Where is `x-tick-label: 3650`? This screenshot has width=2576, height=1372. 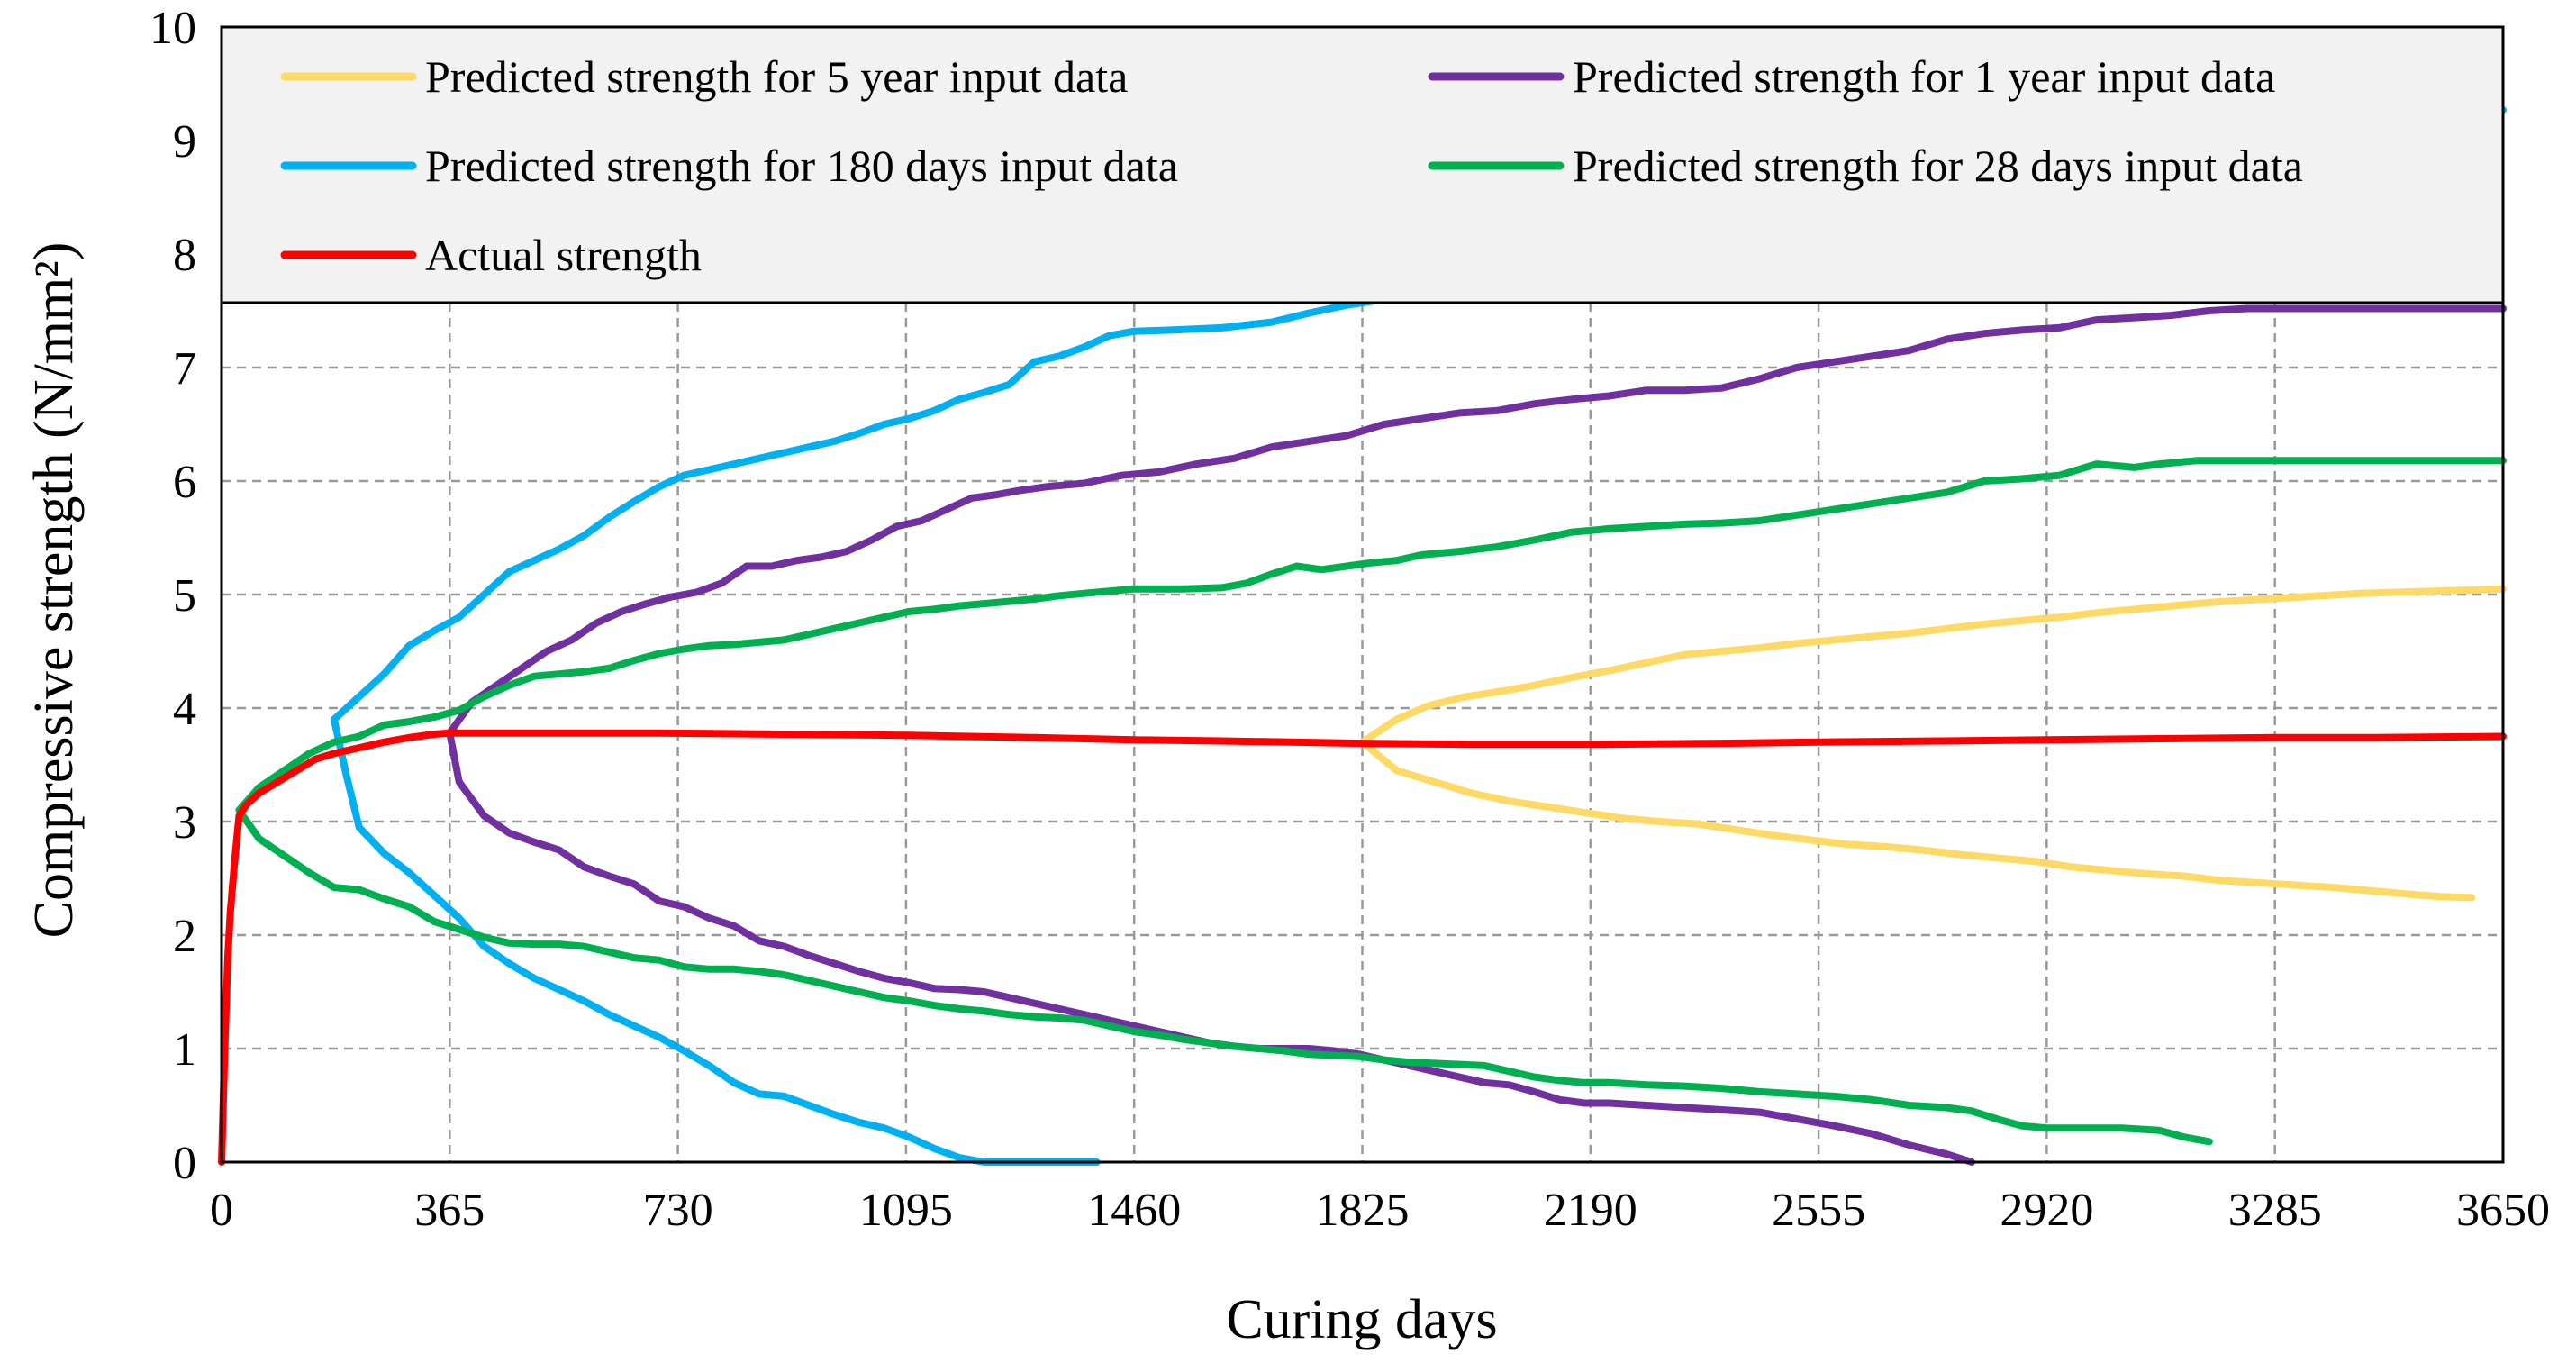
x-tick-label: 3650 is located at coordinates (2503, 1210).